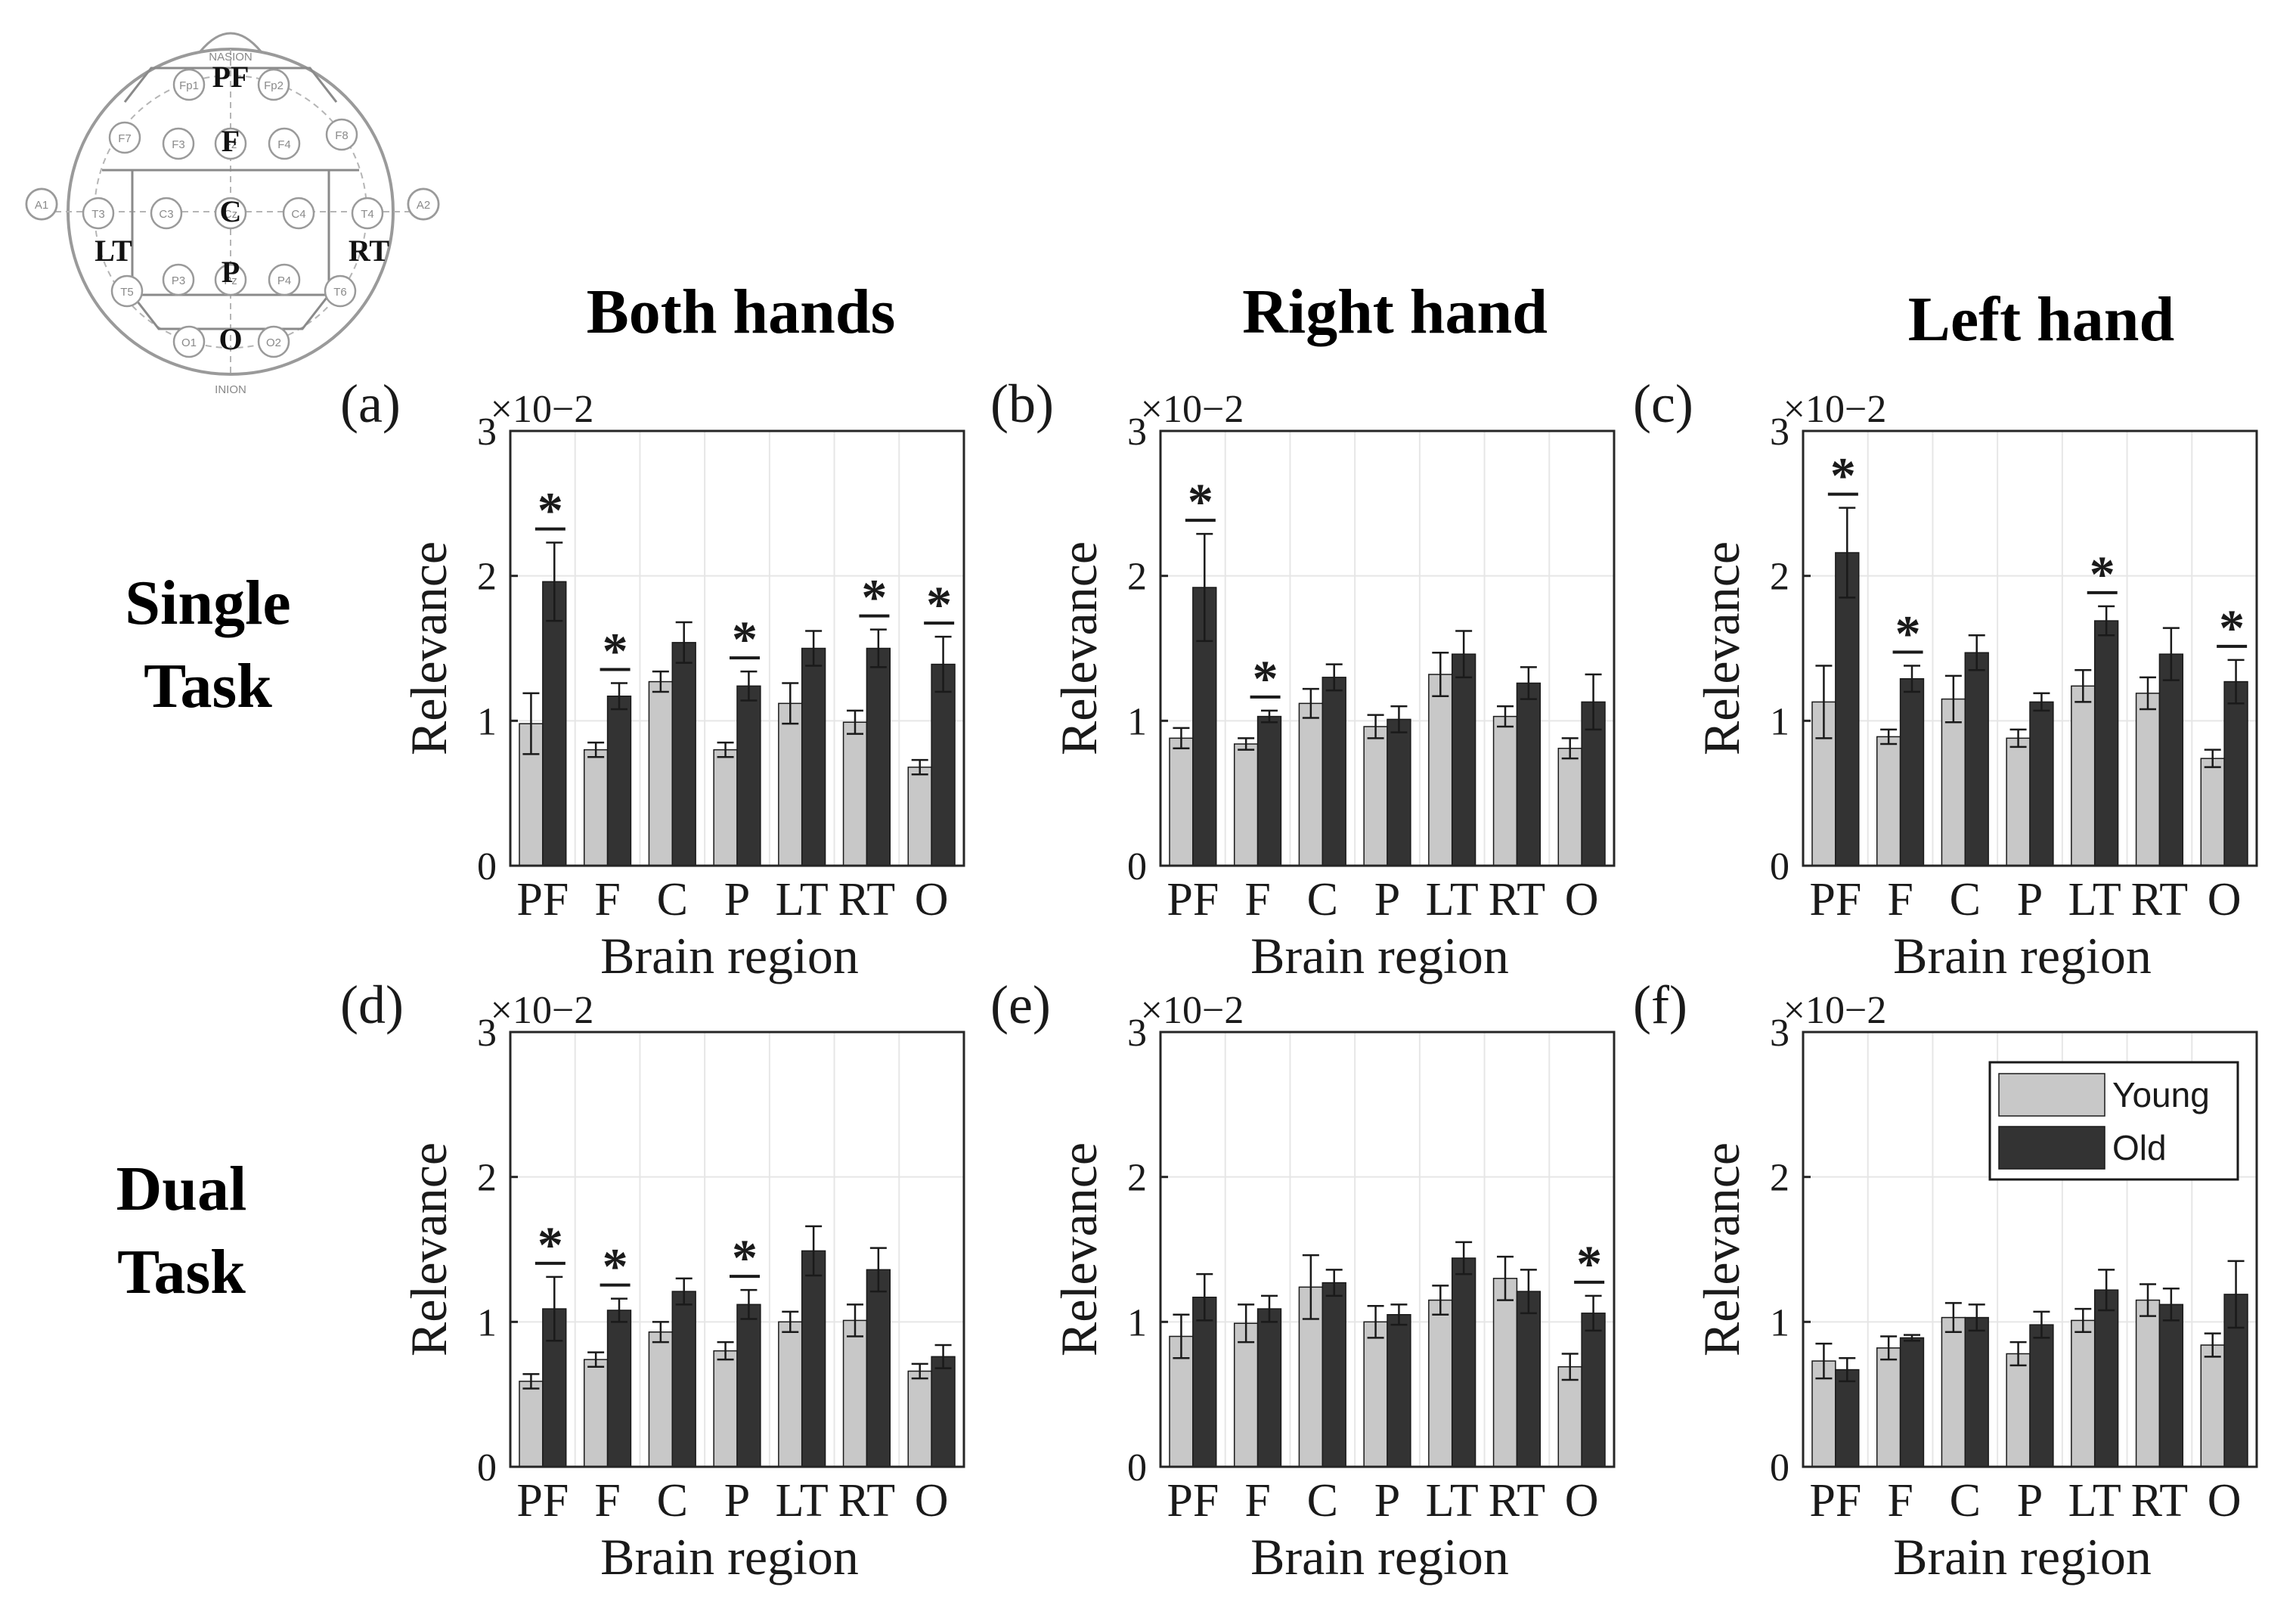 The image size is (2296, 1618). Describe the element at coordinates (2041, 319) in the screenshot. I see `column-title-left-hand: Left hand` at that location.